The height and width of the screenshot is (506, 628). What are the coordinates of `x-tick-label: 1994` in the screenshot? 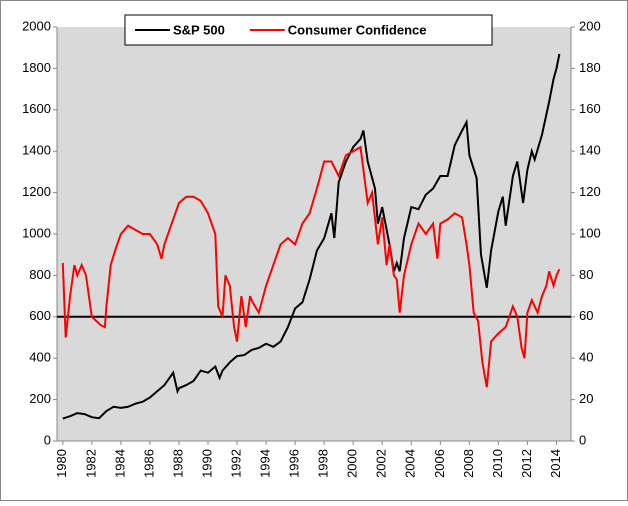 It's located at (265, 463).